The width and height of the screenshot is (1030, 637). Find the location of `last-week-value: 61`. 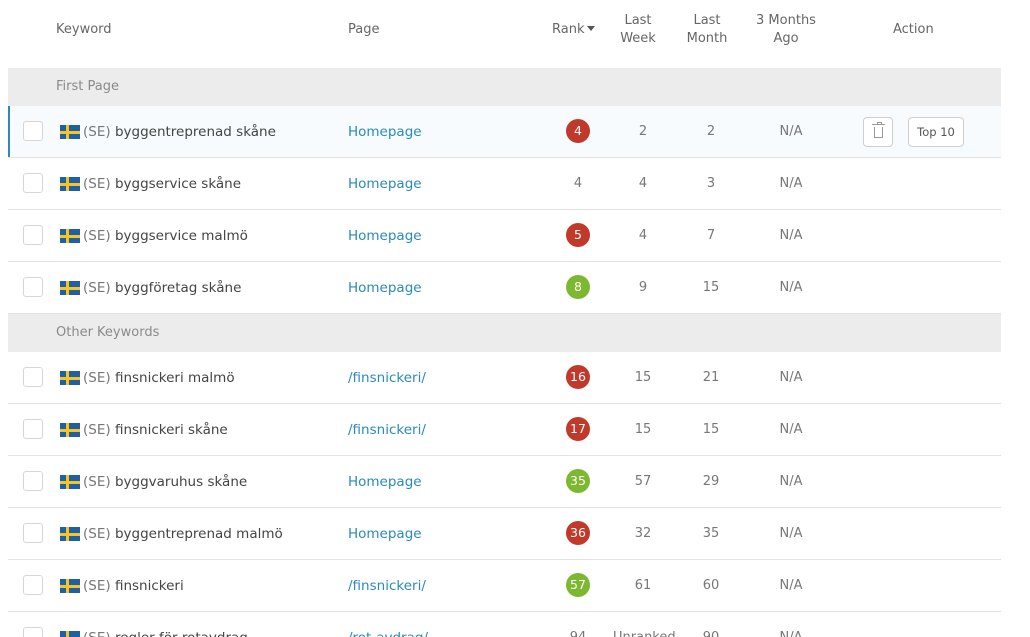

last-week-value: 61 is located at coordinates (643, 585).